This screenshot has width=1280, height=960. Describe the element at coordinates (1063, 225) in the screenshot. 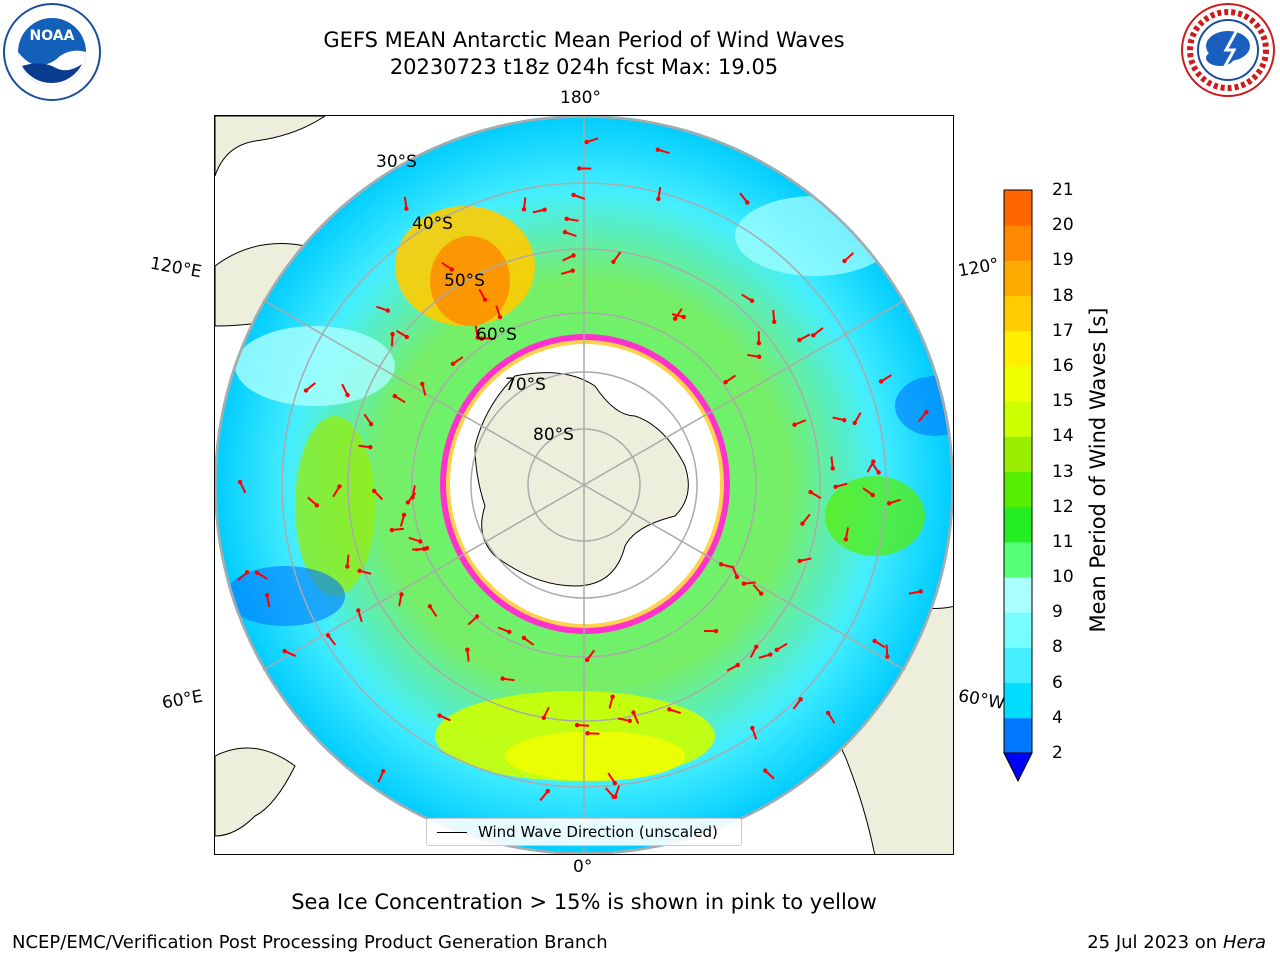

I see `colorbar-tick-label: 20` at that location.